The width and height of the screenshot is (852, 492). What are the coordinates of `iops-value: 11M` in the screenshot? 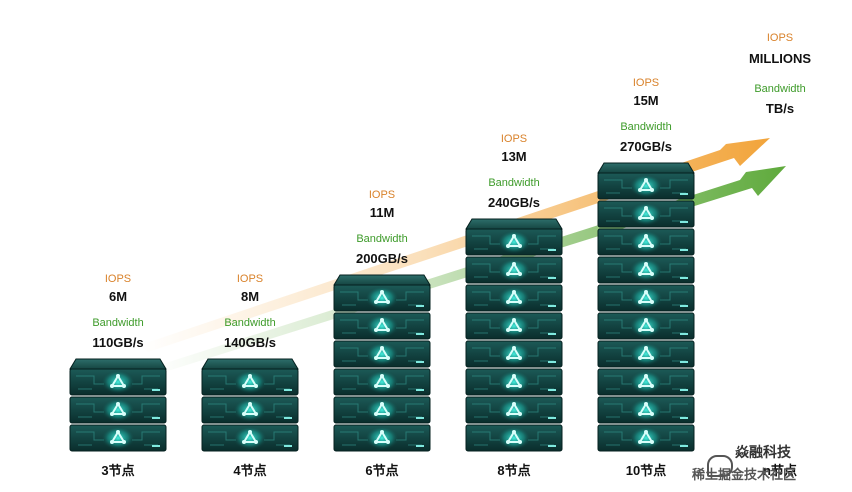 It's located at (382, 212).